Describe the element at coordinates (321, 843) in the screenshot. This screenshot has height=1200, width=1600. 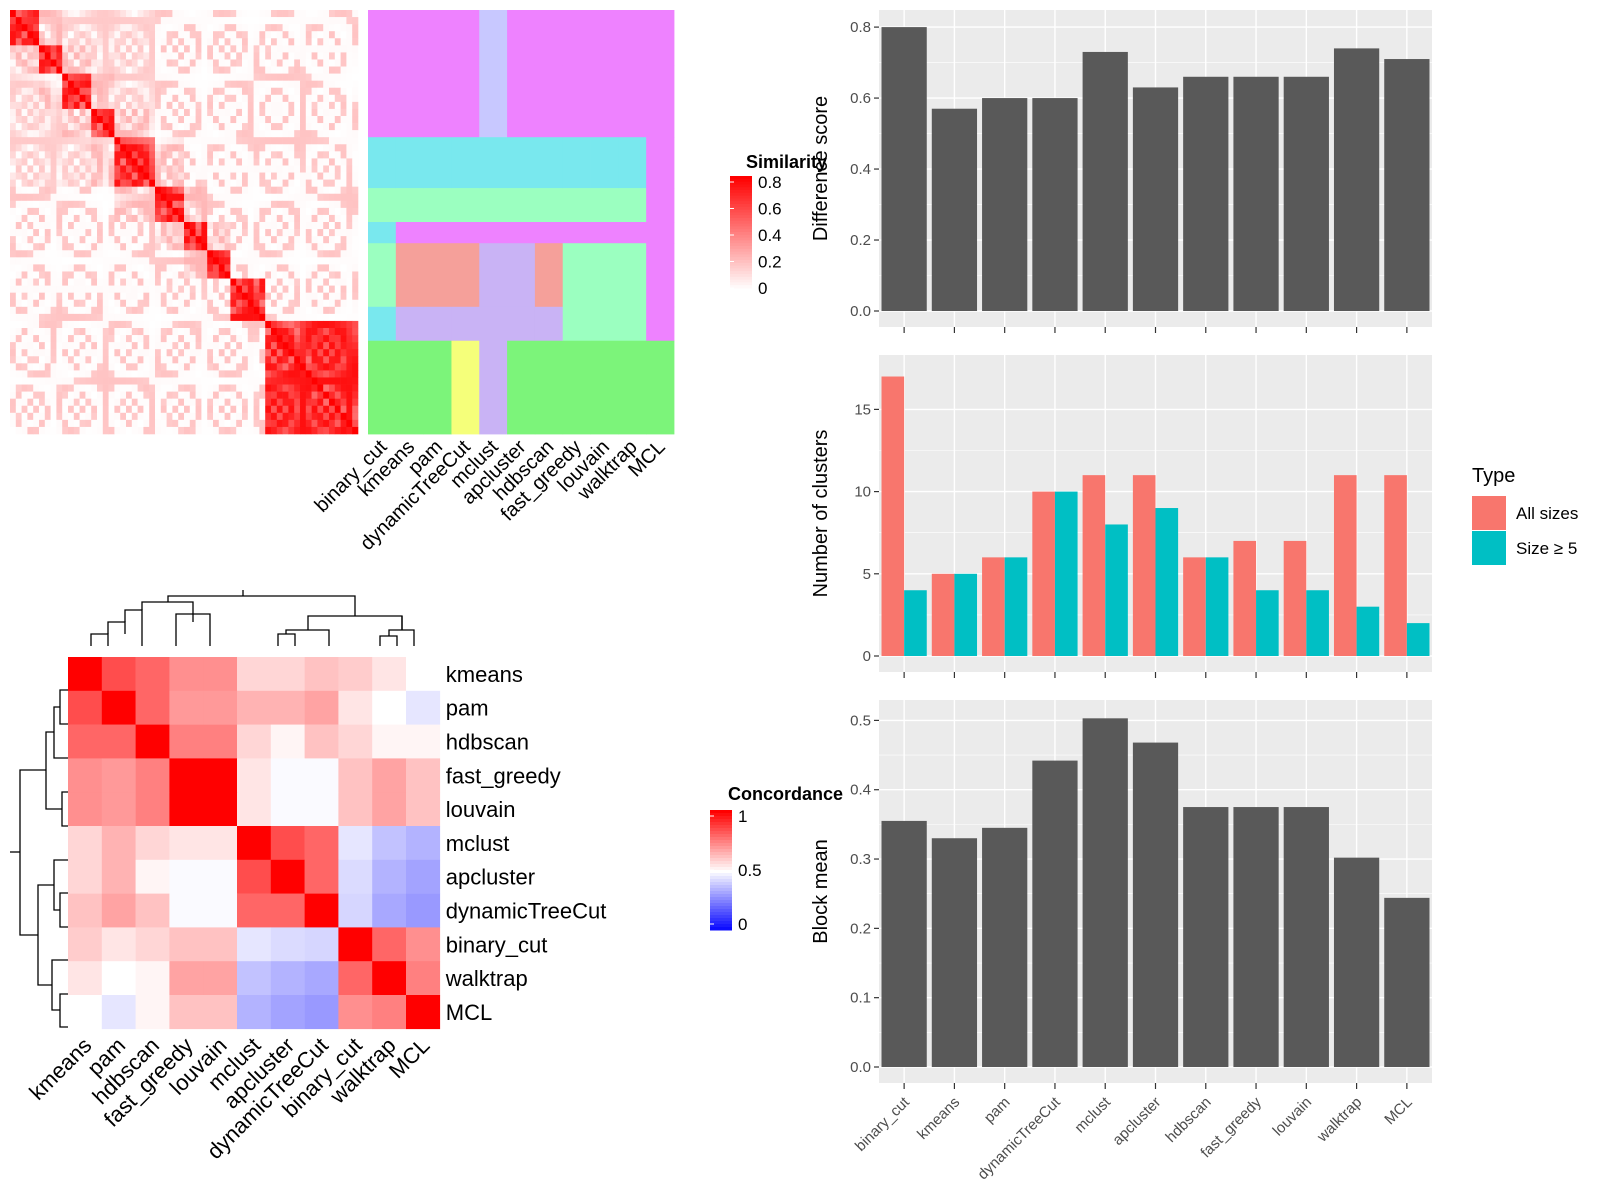
I see `concordance-cell` at that location.